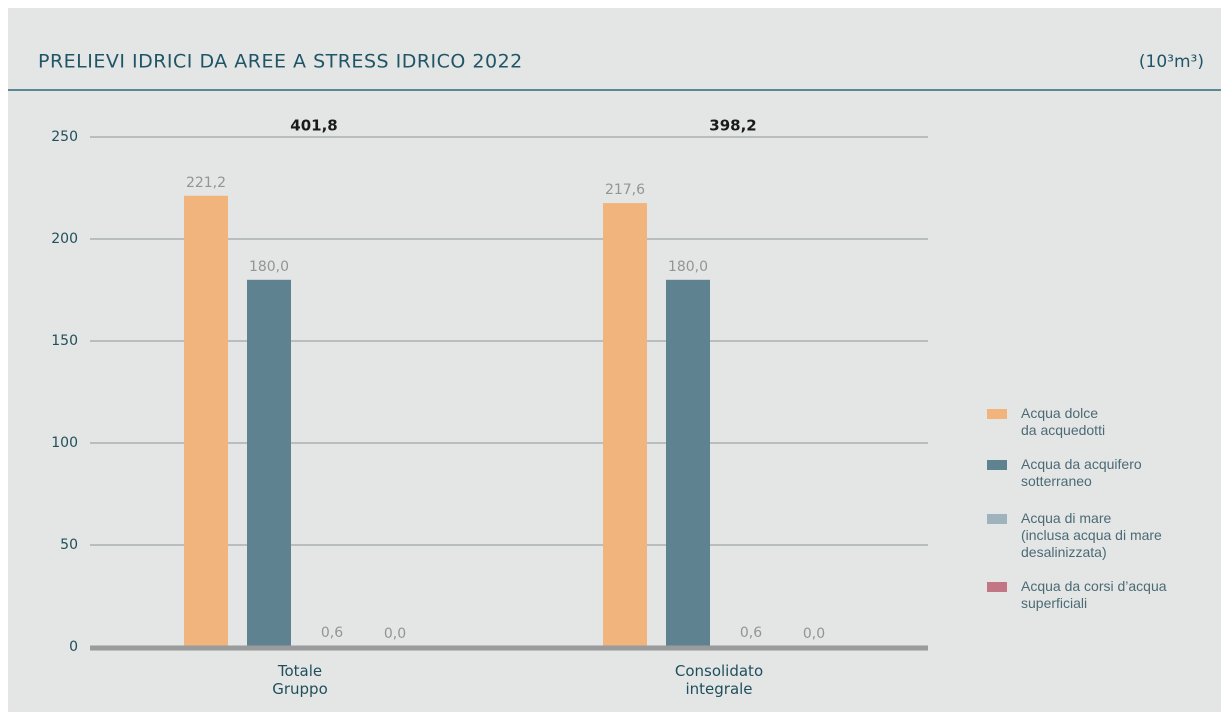 The width and height of the screenshot is (1229, 720). I want to click on y-tick-label: 250, so click(64, 137).